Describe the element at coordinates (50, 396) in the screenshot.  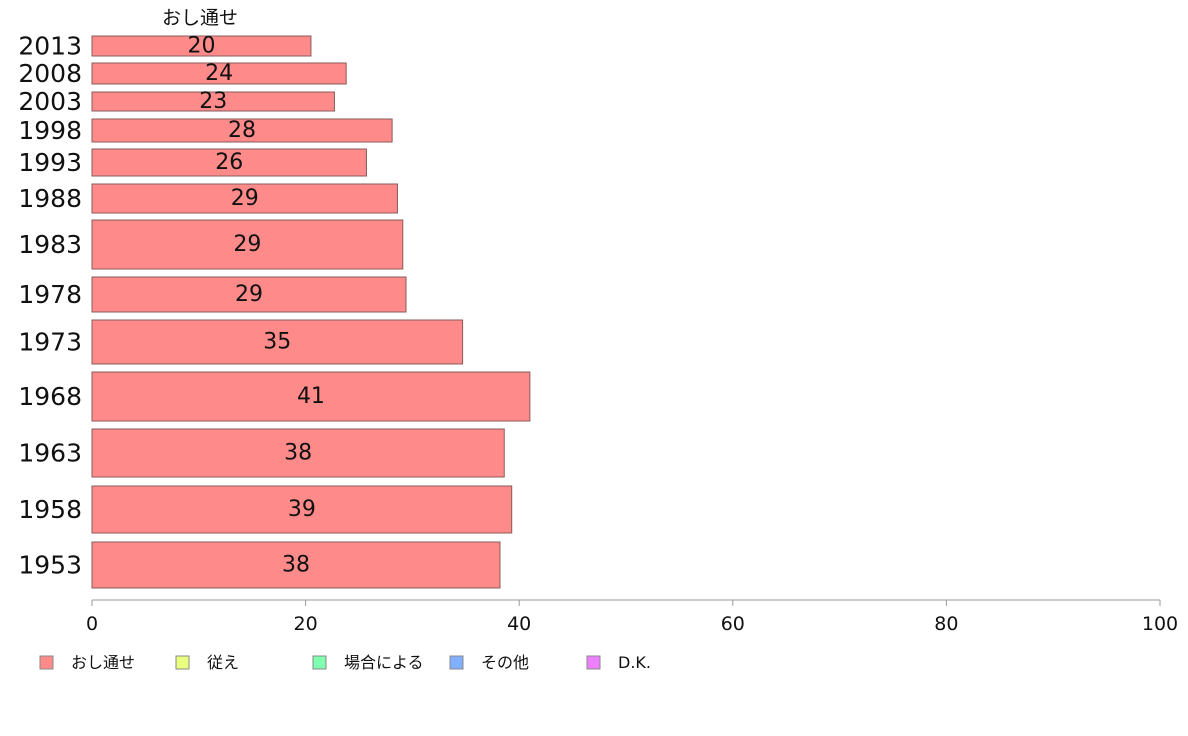
I see `category-label-1968: 1968` at that location.